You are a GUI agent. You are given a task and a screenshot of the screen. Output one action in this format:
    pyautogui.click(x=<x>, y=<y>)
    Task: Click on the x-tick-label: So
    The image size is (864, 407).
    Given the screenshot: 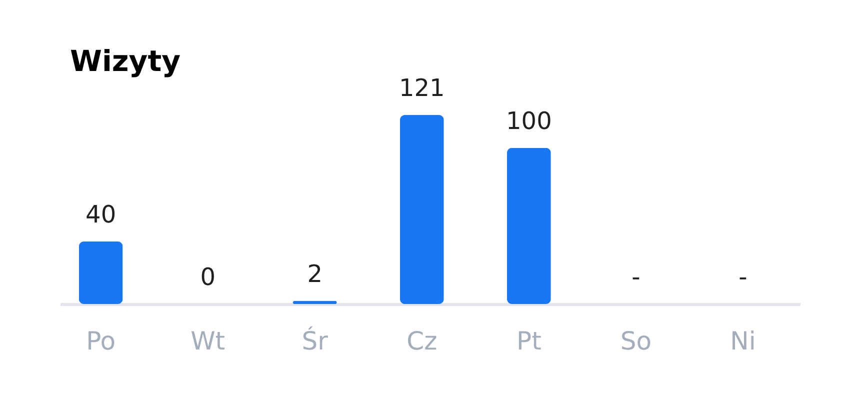 What is the action you would take?
    pyautogui.click(x=636, y=341)
    